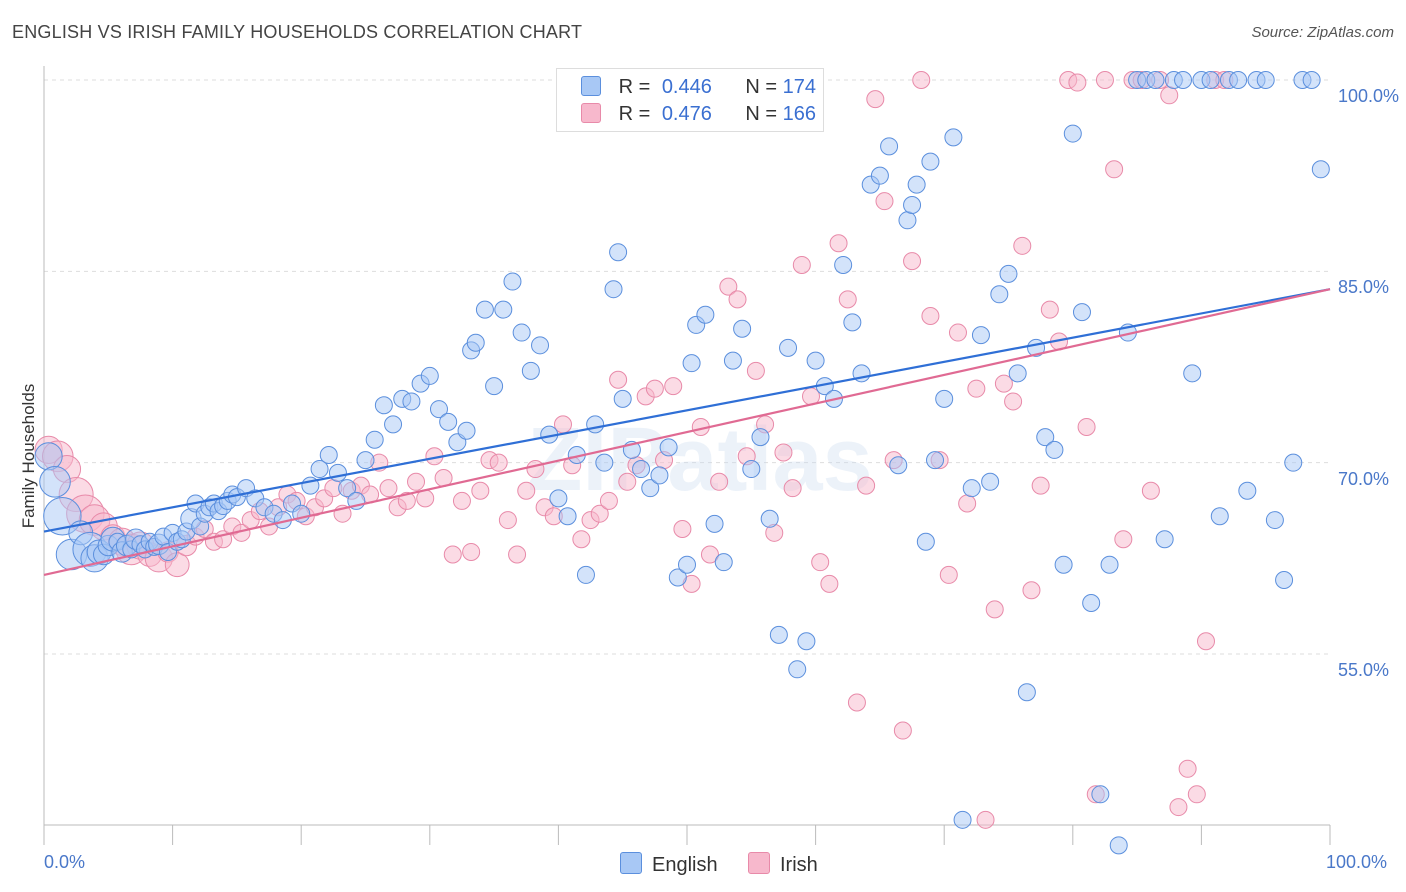  Describe the element at coordinates (783, 864) in the screenshot. I see `legend-irish: Irish` at that location.